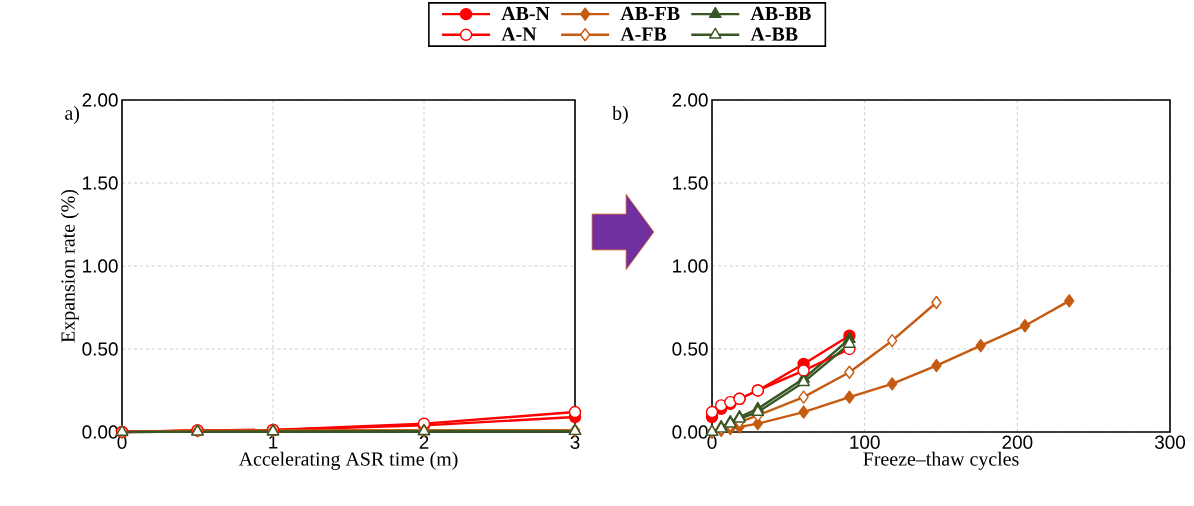  What do you see at coordinates (72, 114) in the screenshot?
I see `text: a)` at bounding box center [72, 114].